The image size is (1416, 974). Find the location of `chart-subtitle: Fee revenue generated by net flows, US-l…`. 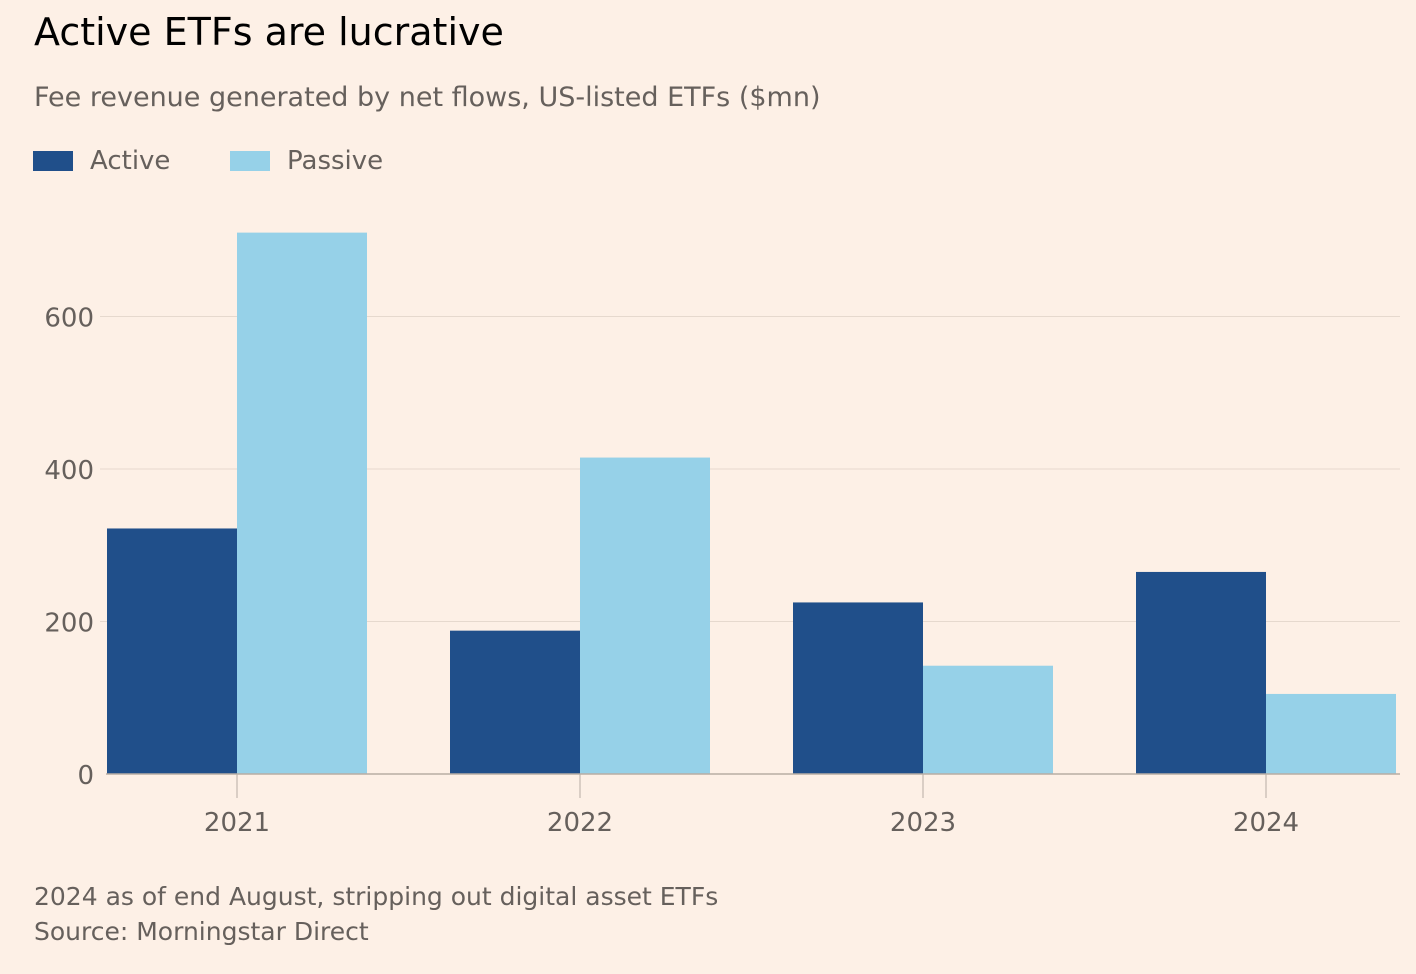

chart-subtitle: Fee revenue generated by net flows, US-l… is located at coordinates (427, 97).